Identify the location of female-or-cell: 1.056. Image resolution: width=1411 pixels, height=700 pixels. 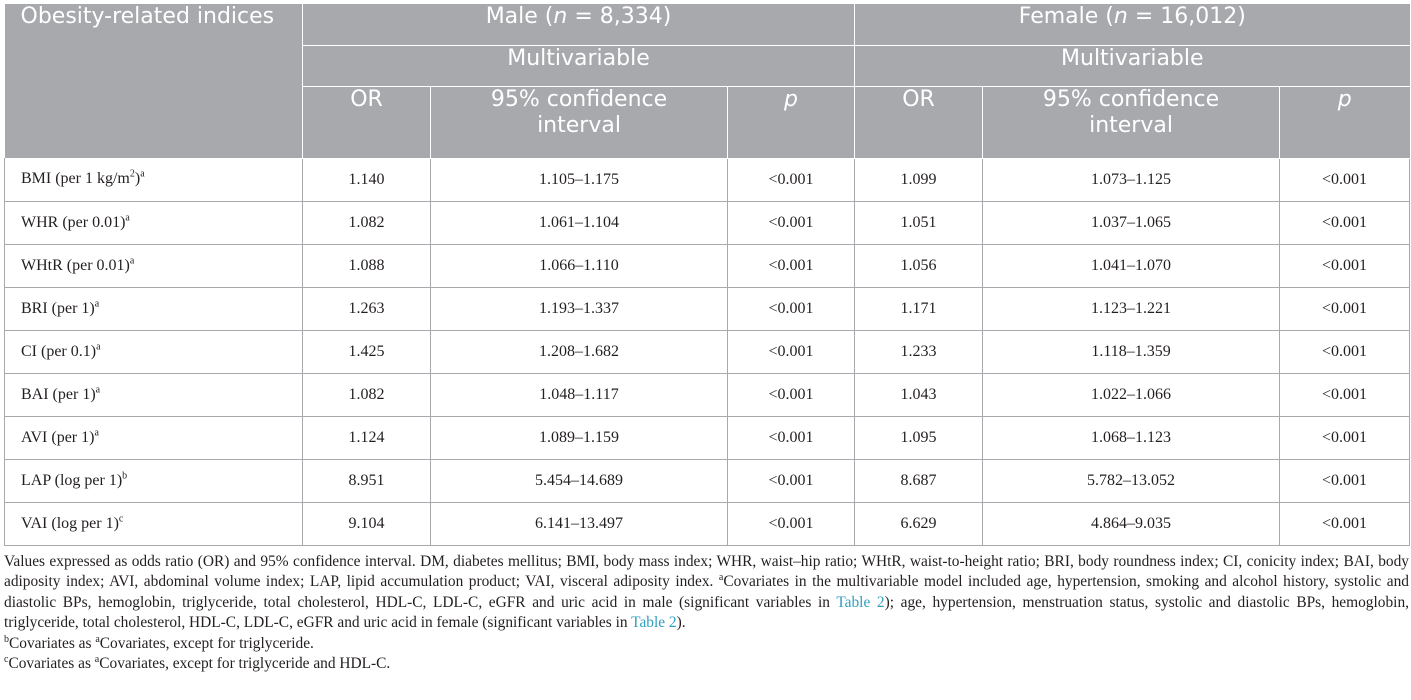
(918, 266).